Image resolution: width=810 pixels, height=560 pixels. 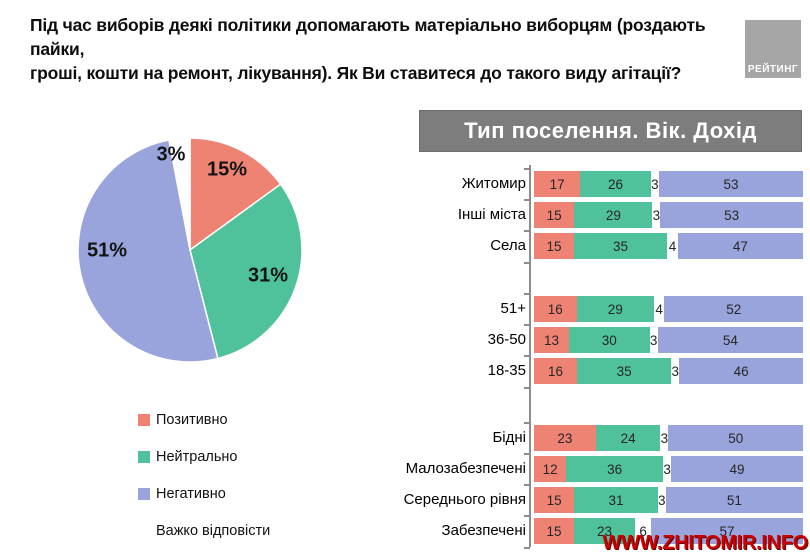 What do you see at coordinates (737, 469) in the screenshot?
I see `bar-segment-negative: 49` at bounding box center [737, 469].